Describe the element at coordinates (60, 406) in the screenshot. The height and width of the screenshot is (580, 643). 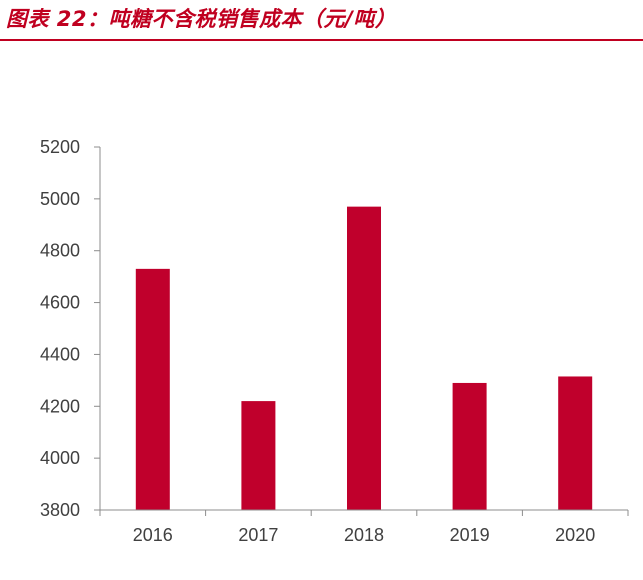
I see `y-tick-label: 4200` at that location.